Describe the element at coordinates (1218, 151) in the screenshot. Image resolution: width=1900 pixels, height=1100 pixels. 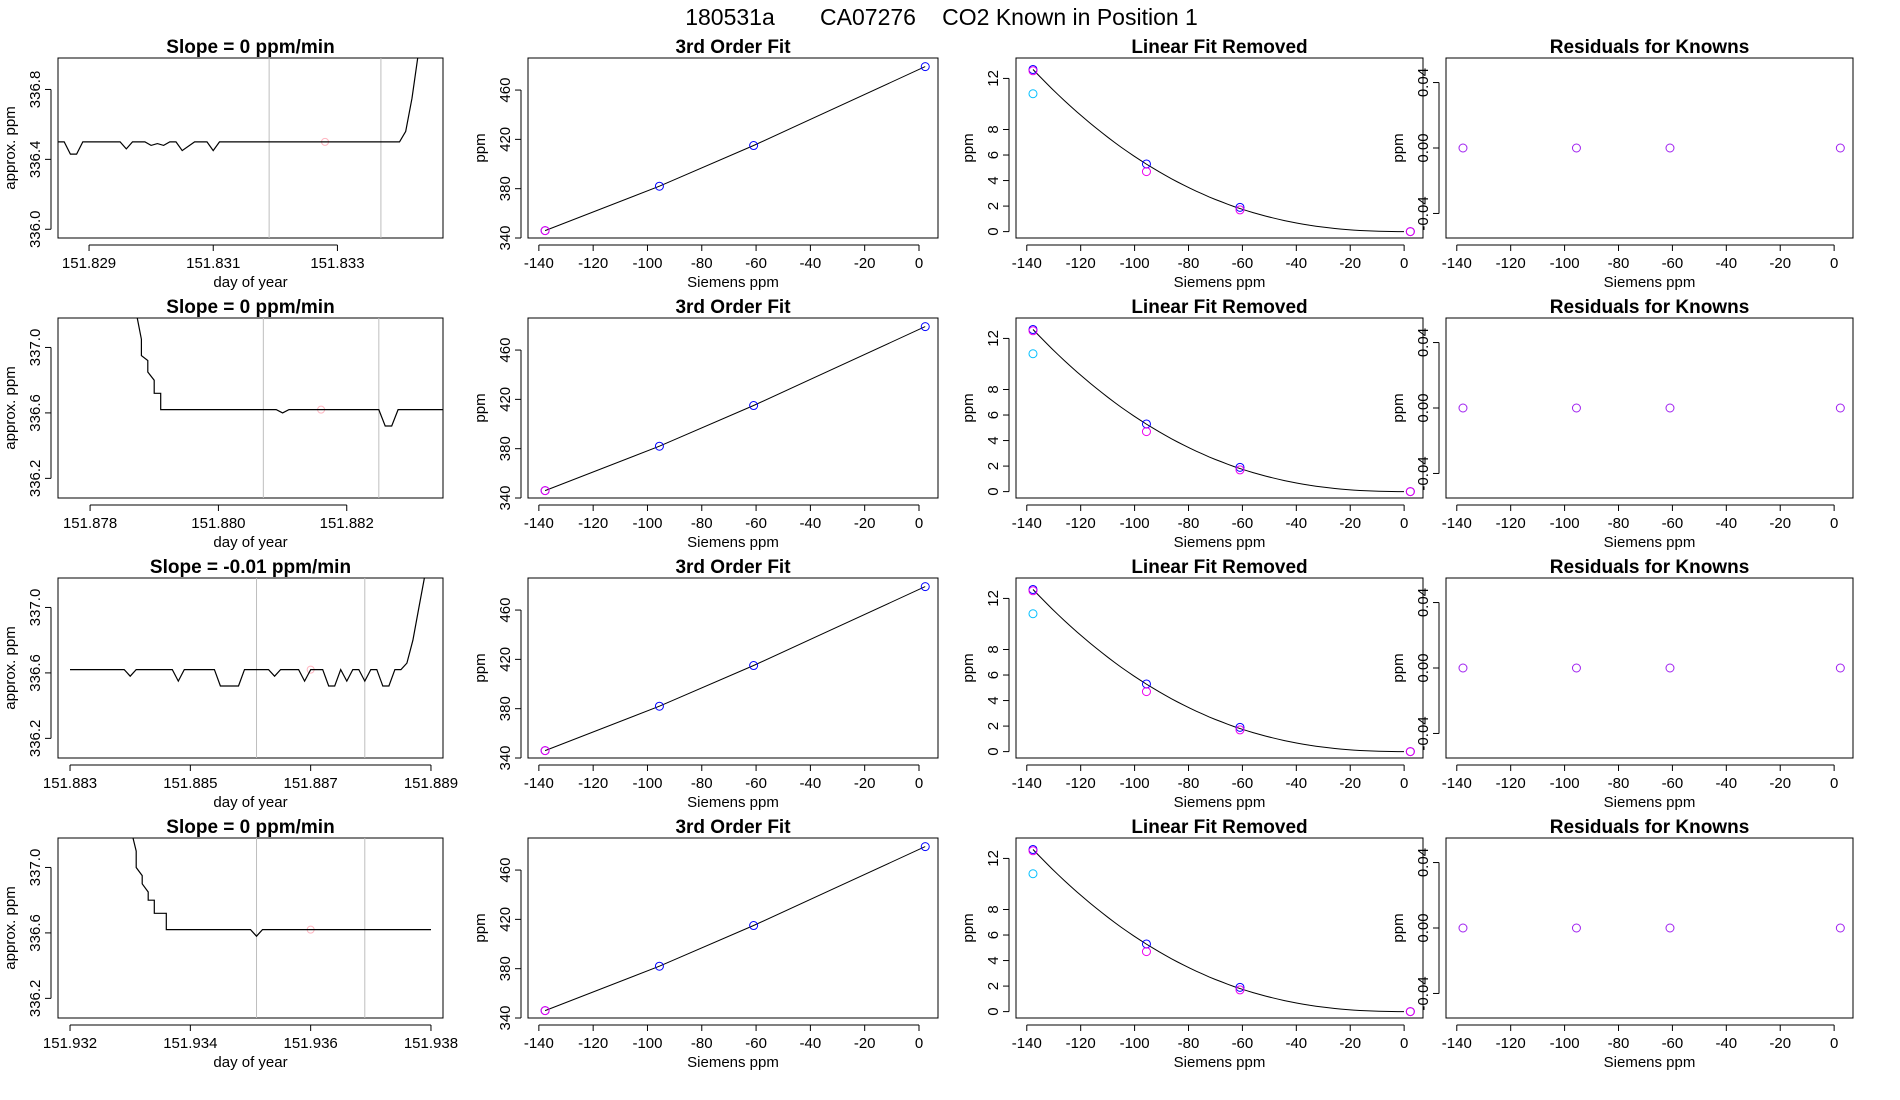
I see `linrem-panel-1-fit-curve` at that location.